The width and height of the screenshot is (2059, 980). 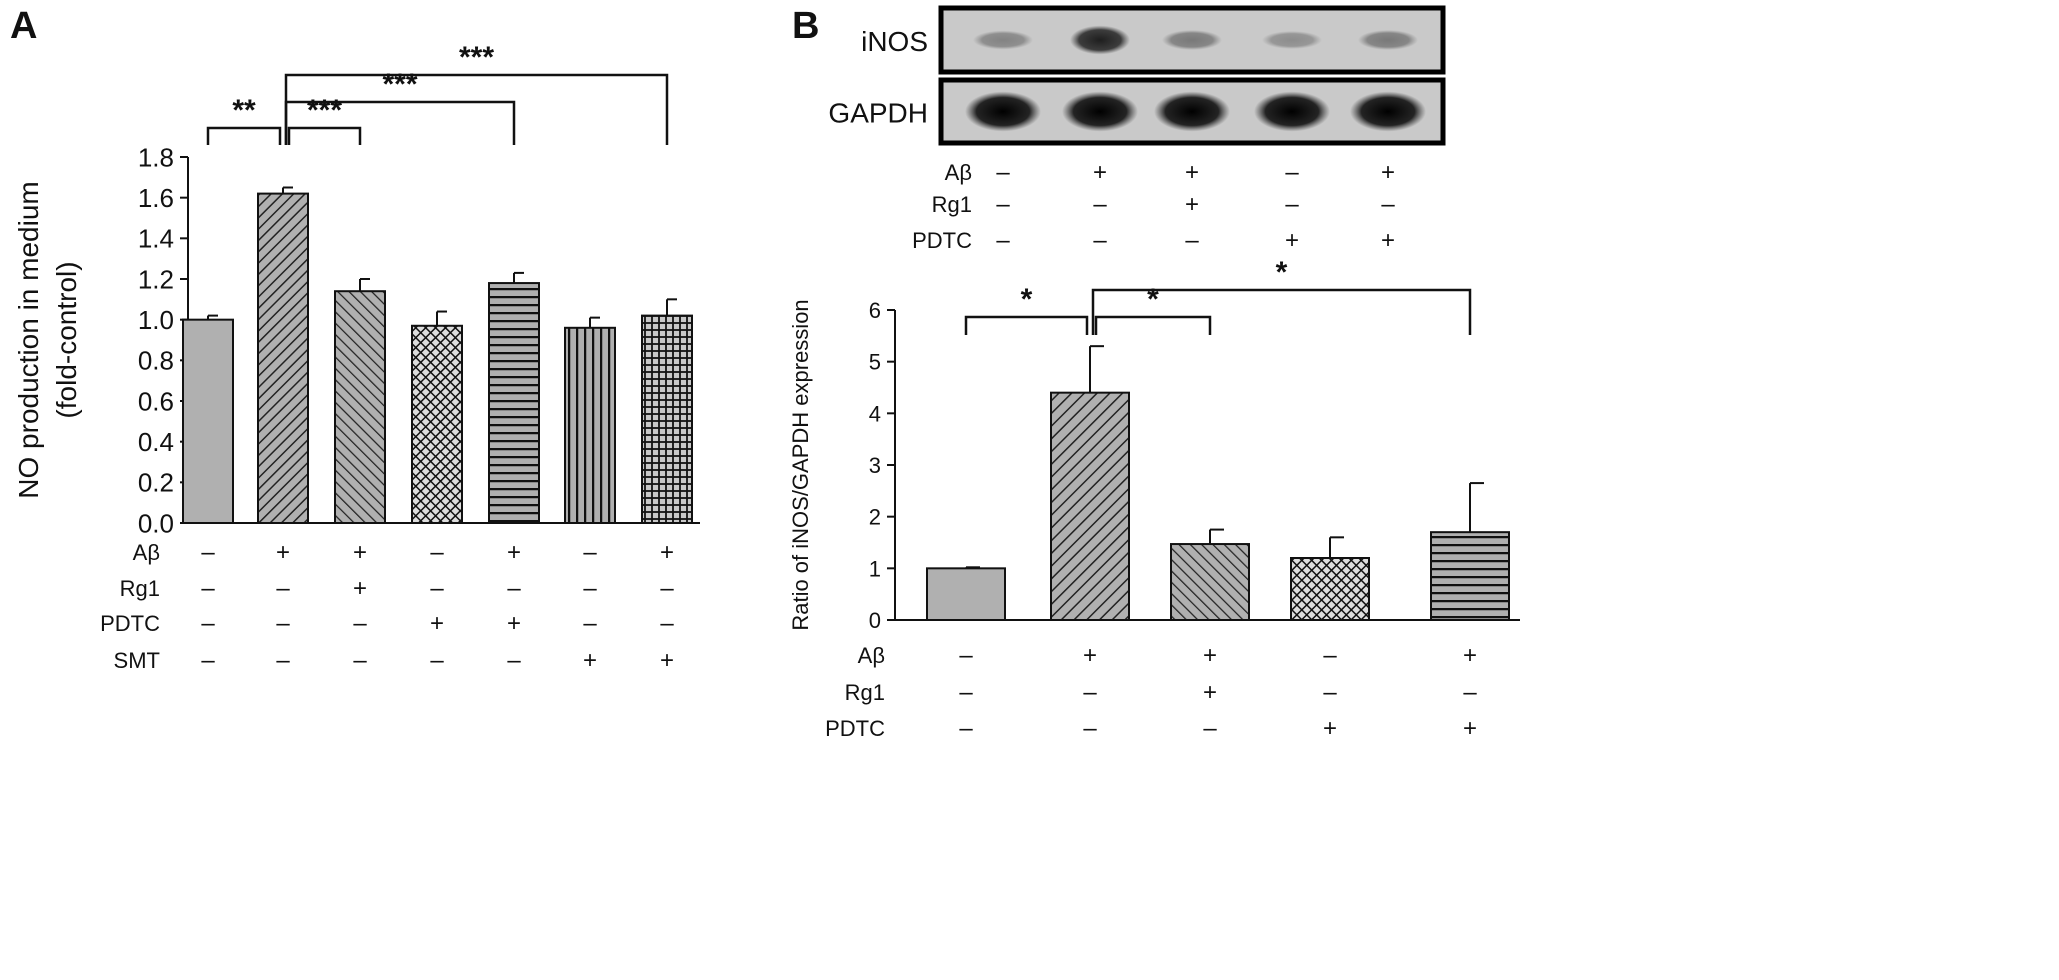 I want to click on blot-row-label: iNOS, so click(x=894, y=41).